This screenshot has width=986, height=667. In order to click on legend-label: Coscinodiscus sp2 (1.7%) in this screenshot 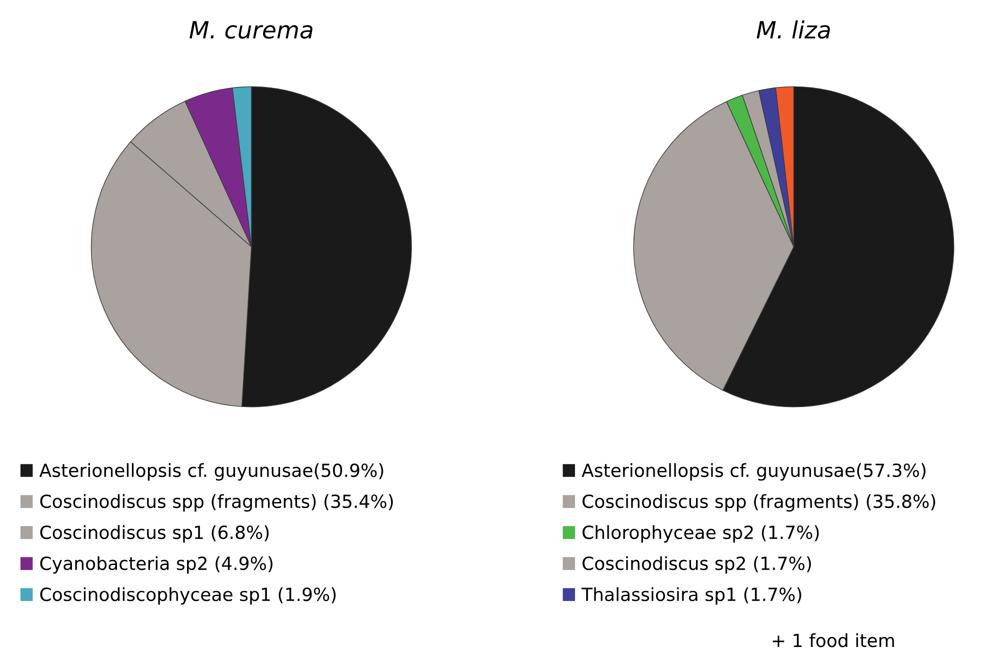, I will do `click(696, 565)`.